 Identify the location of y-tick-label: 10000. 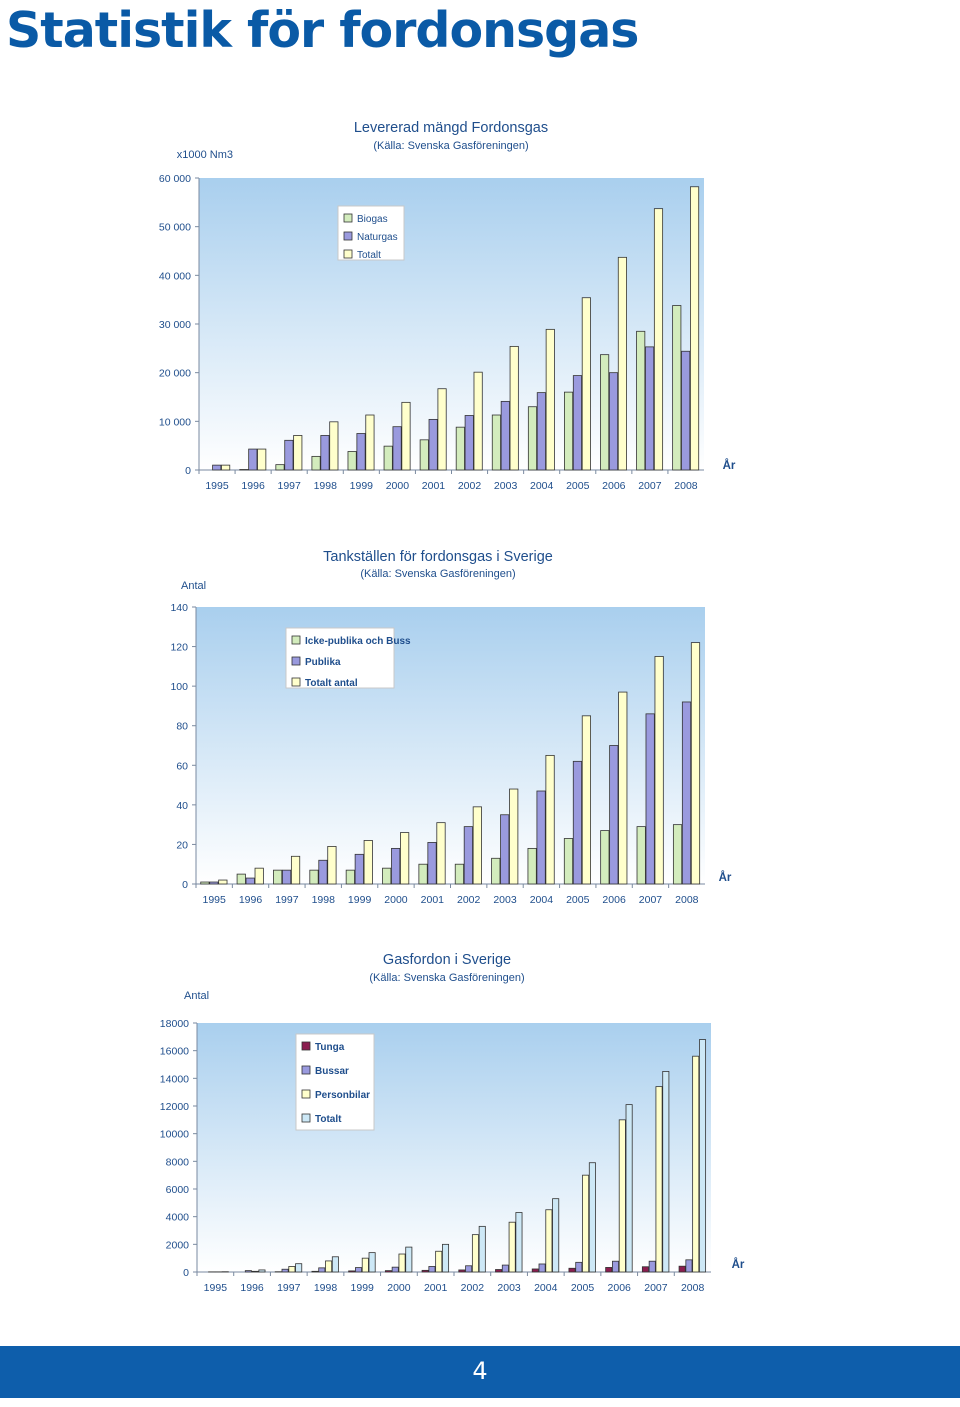
(174, 1135).